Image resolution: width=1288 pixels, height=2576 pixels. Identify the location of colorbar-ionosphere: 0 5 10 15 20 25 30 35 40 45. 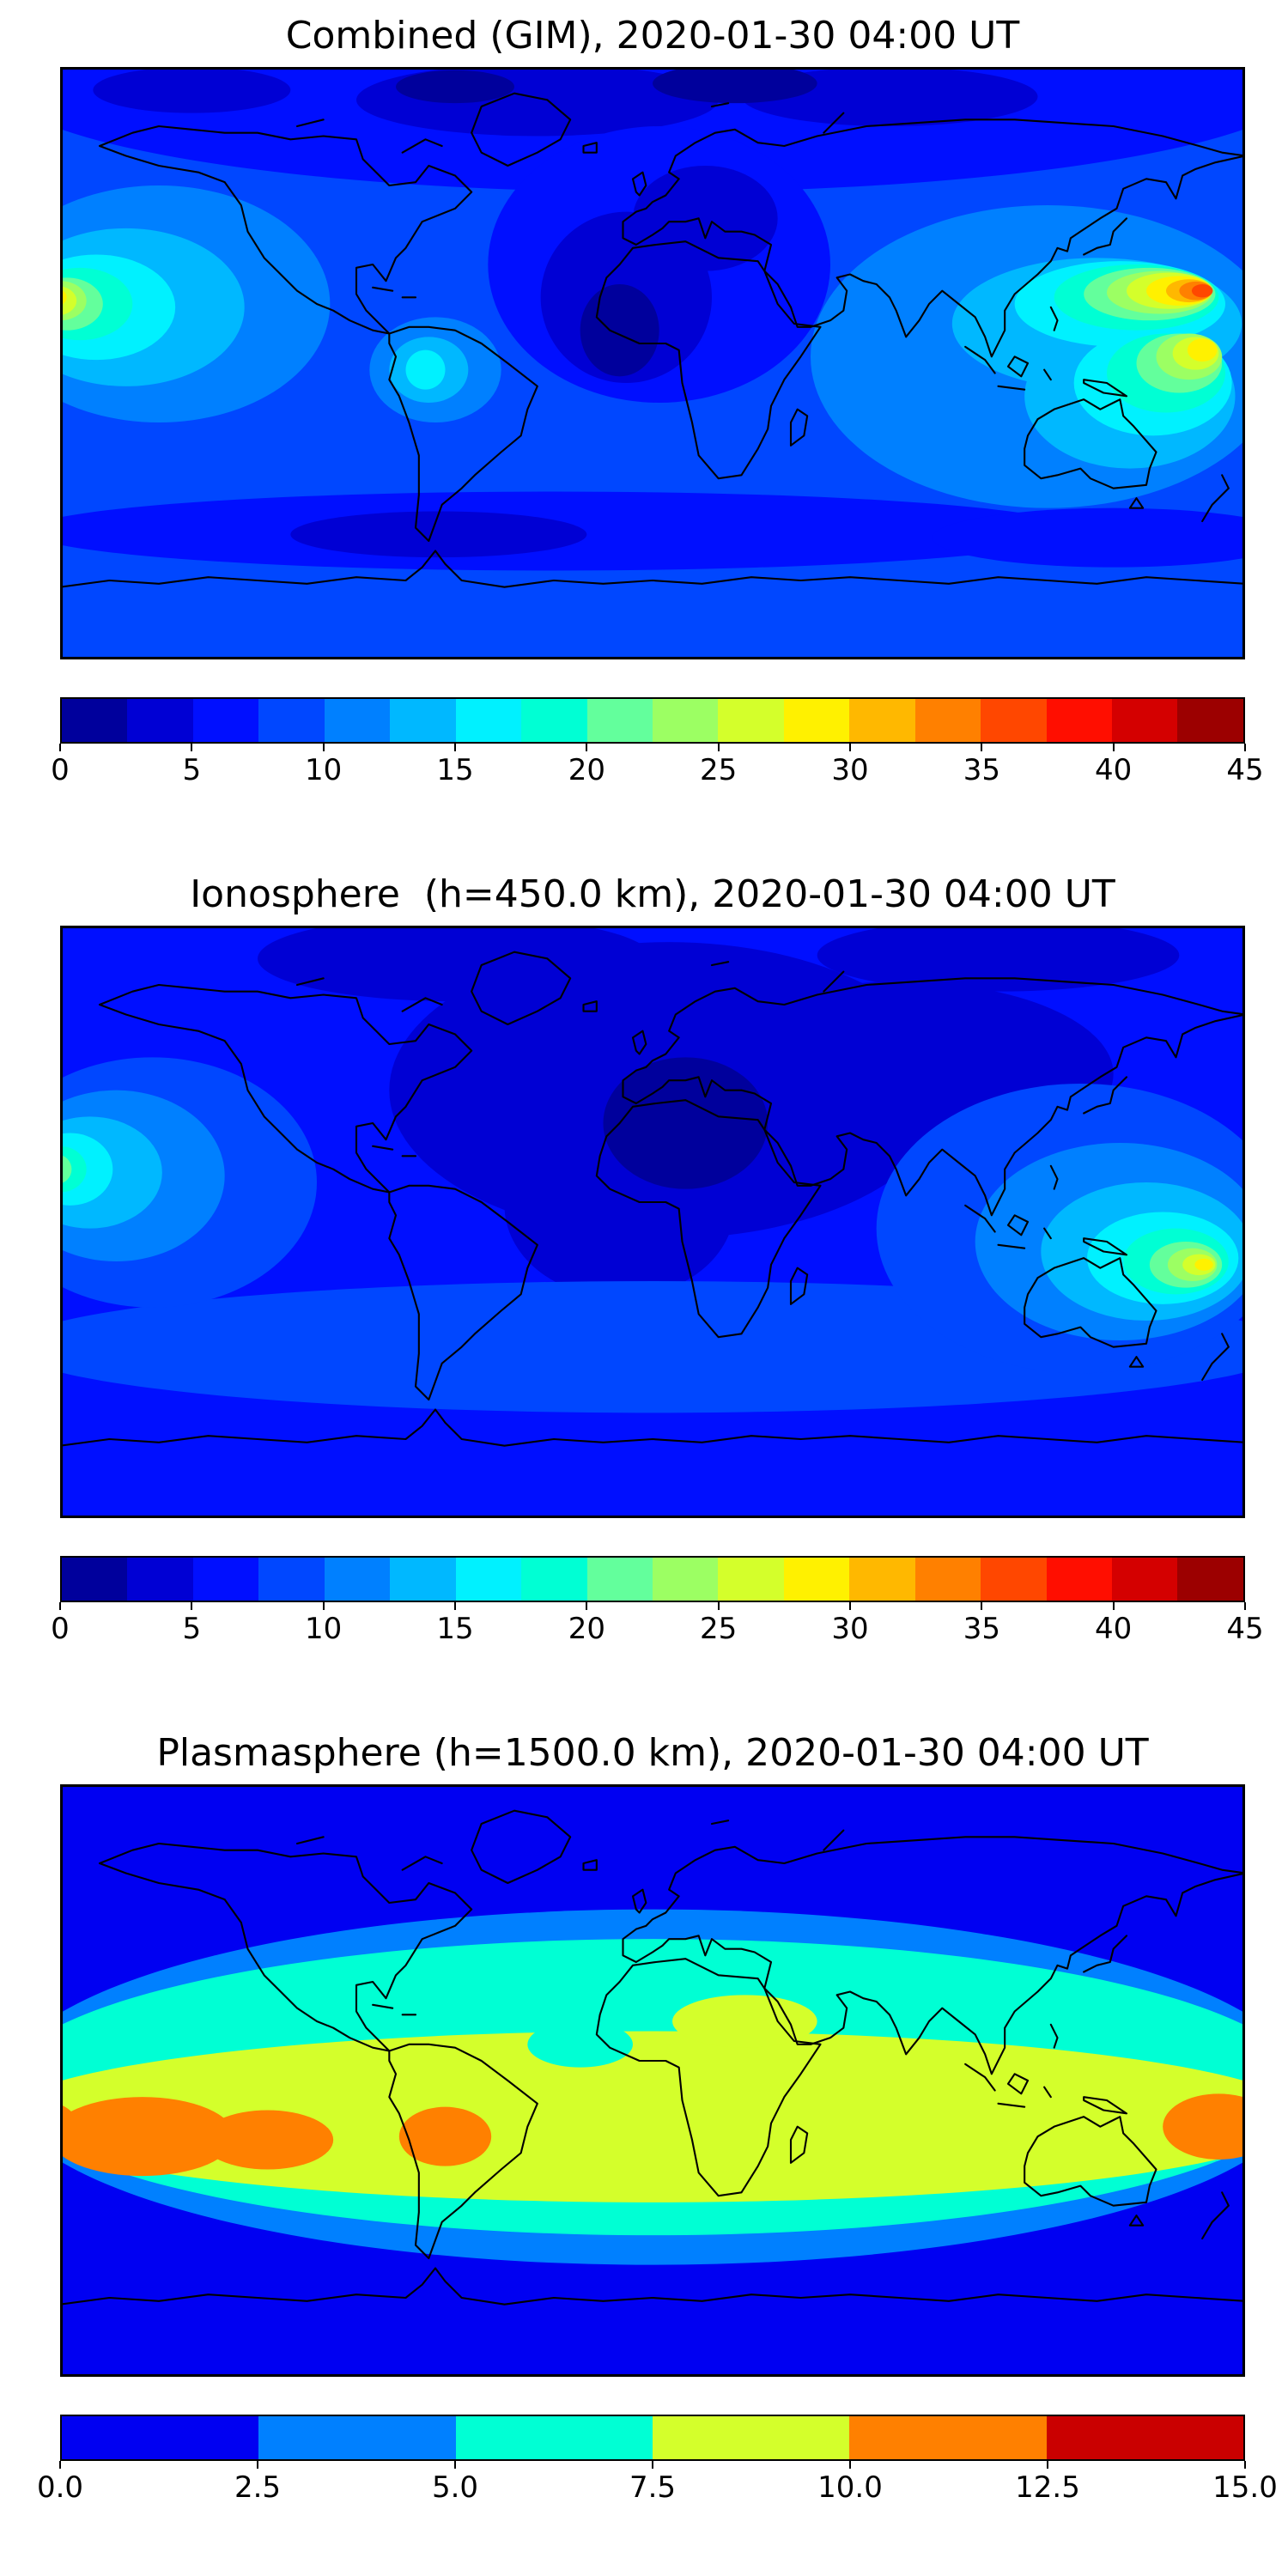
(658, 1604).